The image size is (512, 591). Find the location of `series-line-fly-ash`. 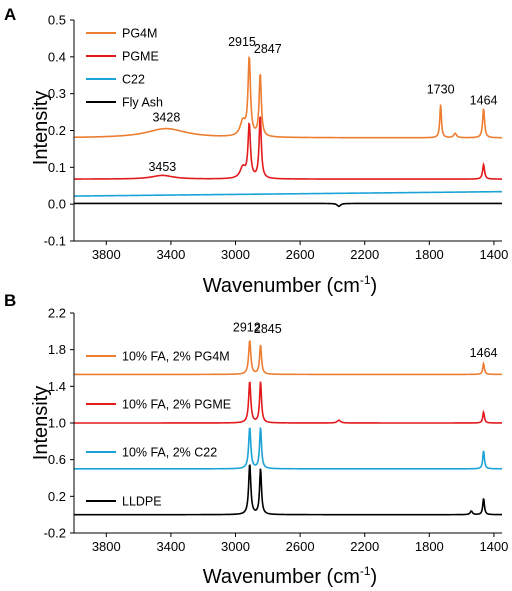

series-line-fly-ash is located at coordinates (288, 205).